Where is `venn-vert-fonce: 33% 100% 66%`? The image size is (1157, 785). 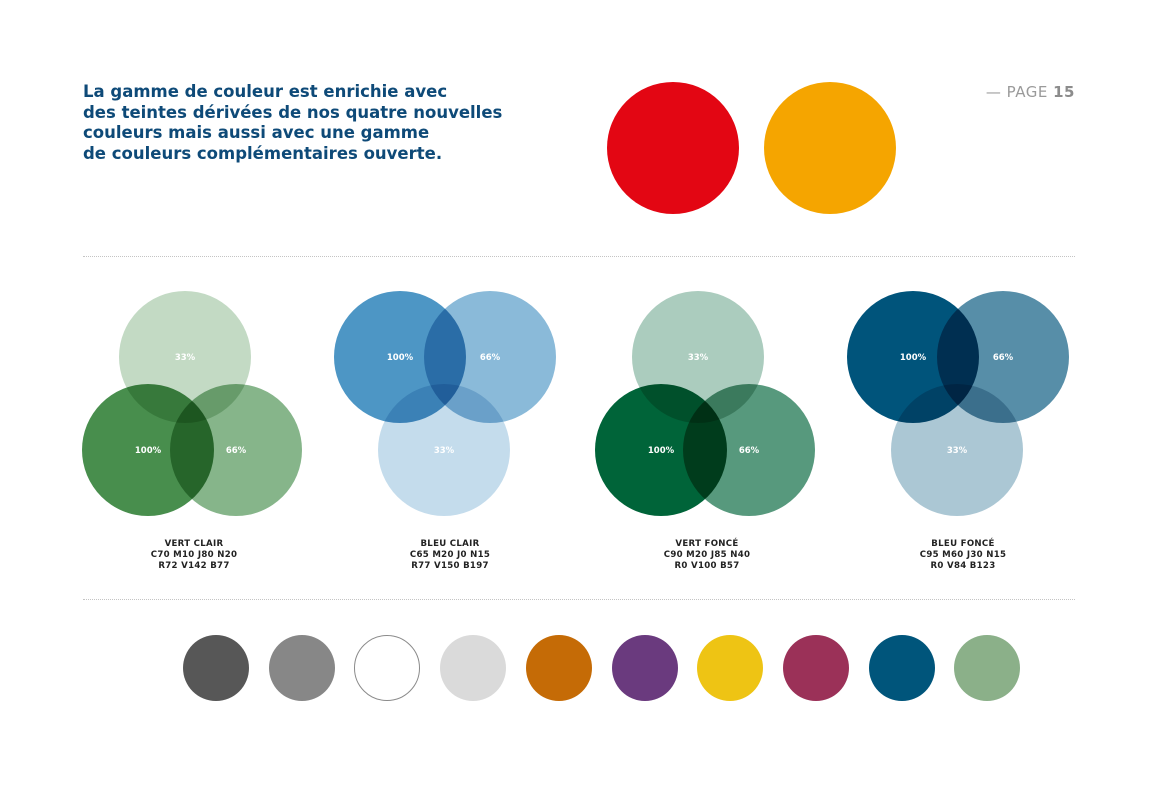
venn-vert-fonce: 33% 100% 66% is located at coordinates (708, 405).